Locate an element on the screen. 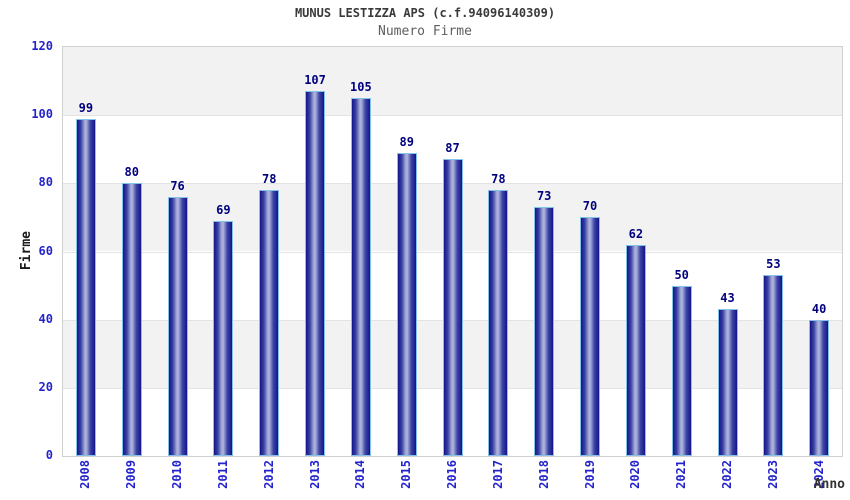  y-tick-label: 0 is located at coordinates (49, 455).